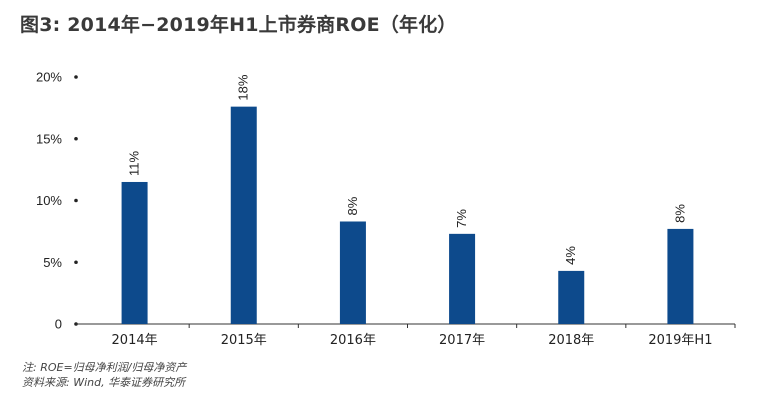 Image resolution: width=764 pixels, height=413 pixels. Describe the element at coordinates (238, 25) in the screenshot. I see `chart-title: 图3: 2014年−2019年H1上市券商ROE（年化）` at that location.